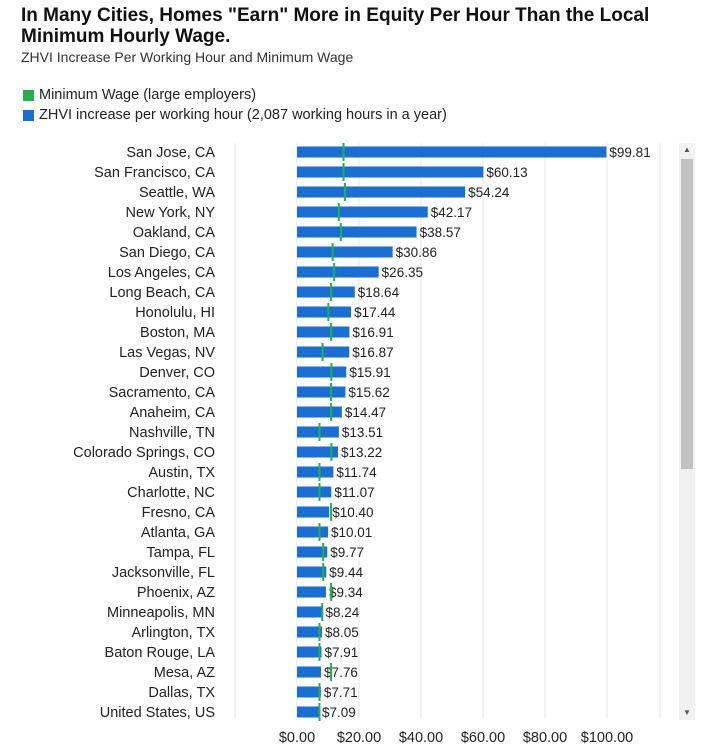 This screenshot has width=720, height=747. What do you see at coordinates (160, 653) in the screenshot?
I see `category-label: Baton Rouge, LA` at bounding box center [160, 653].